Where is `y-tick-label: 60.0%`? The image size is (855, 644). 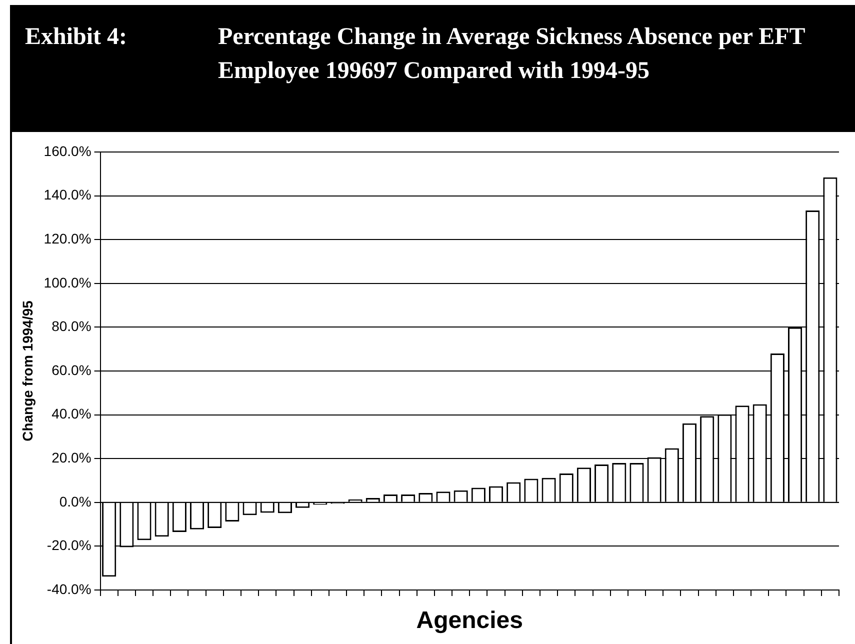
y-tick-label: 60.0% is located at coordinates (72, 370).